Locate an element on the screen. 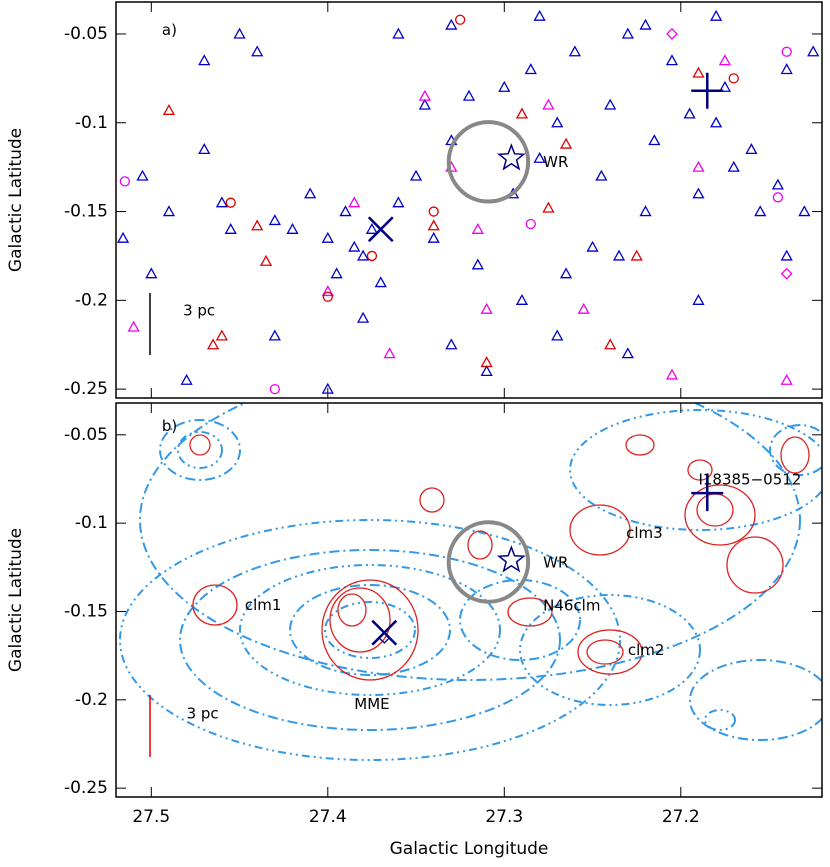  annotation: clm3 is located at coordinates (644, 533).